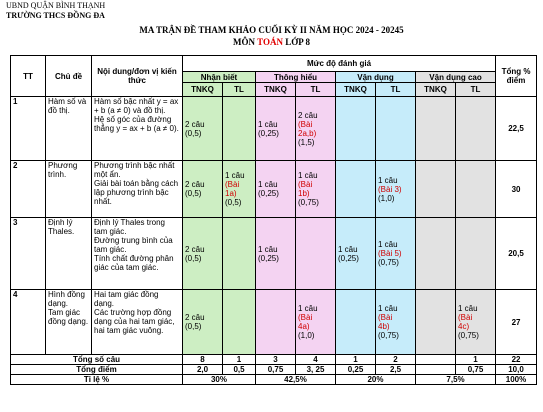 This screenshot has width=543, height=412. Describe the element at coordinates (315, 369) in the screenshot. I see `footer-cell: 3, 25` at that location.